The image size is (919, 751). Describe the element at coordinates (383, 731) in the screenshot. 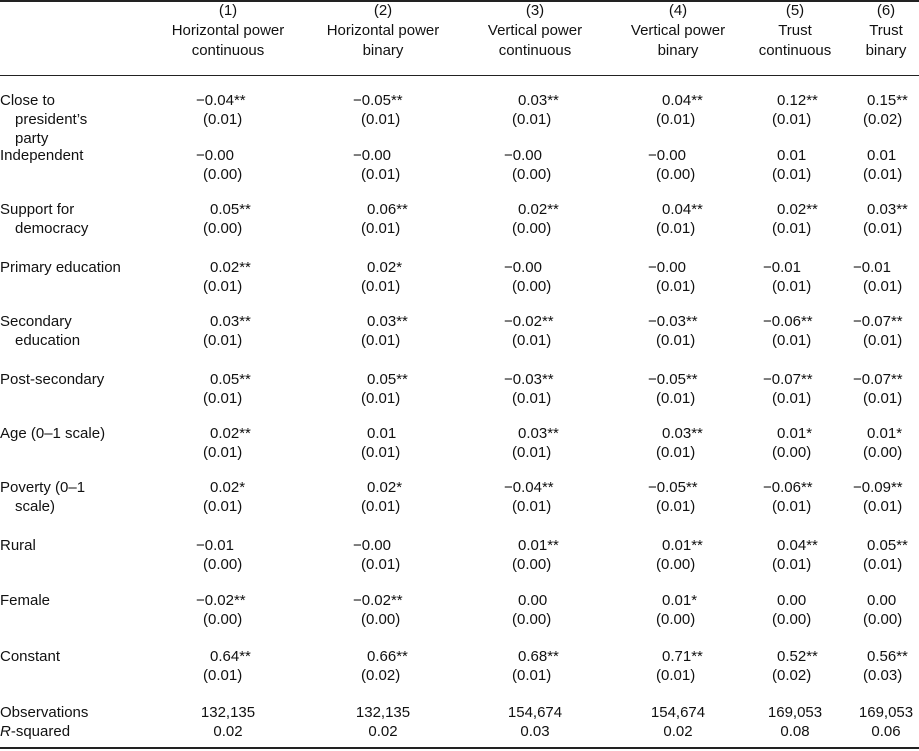

I see `stat-value: 0.02` at that location.